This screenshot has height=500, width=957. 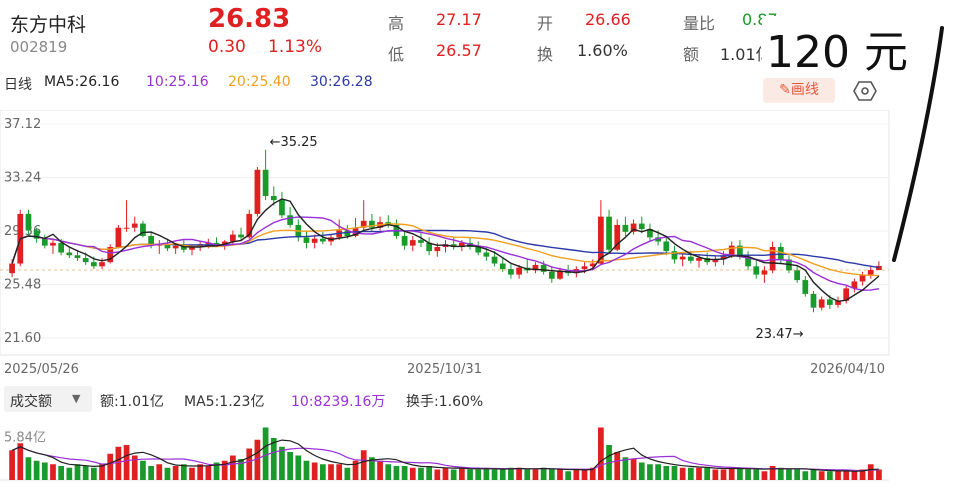 What do you see at coordinates (41, 369) in the screenshot?
I see `x-tick-label: 2025/05/26` at bounding box center [41, 369].